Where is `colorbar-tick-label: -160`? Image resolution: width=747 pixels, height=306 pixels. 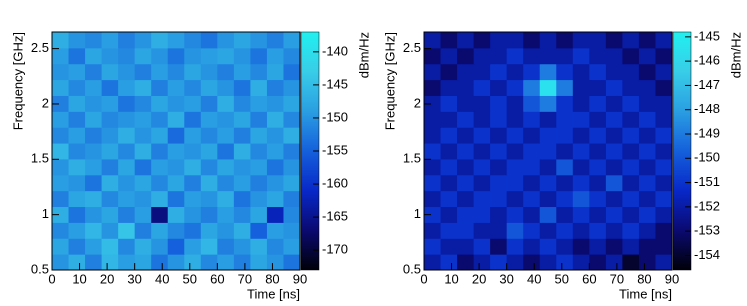
colorbar-tick-label: -160 is located at coordinates (335, 182).